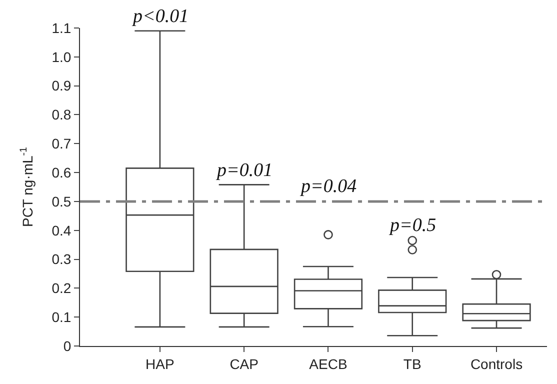  What do you see at coordinates (62, 316) in the screenshot?
I see `y-tick-label: 0.1` at bounding box center [62, 316].